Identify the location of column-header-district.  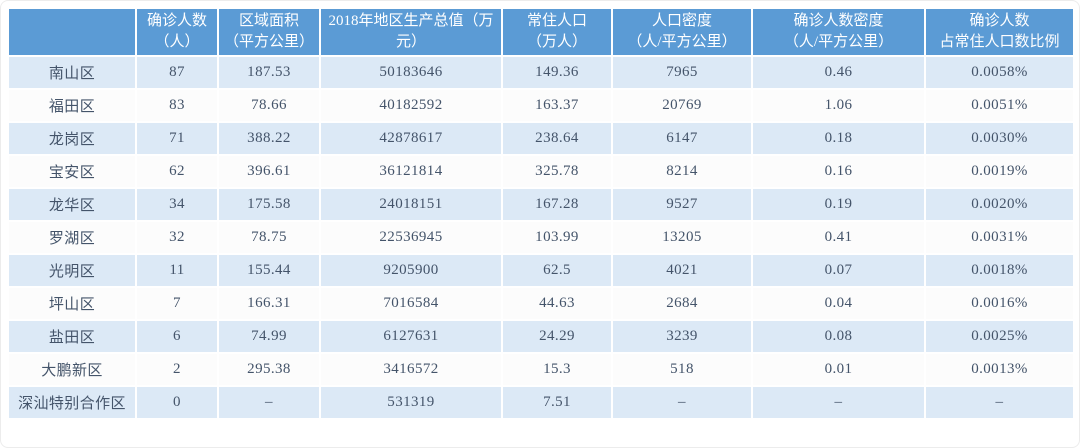
(73, 33).